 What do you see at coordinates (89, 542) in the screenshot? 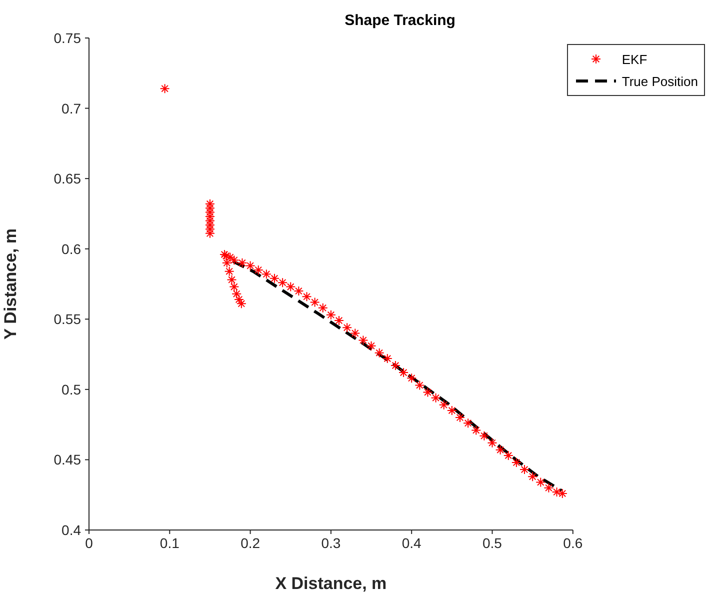
I see `x-tick-label: 0` at bounding box center [89, 542].